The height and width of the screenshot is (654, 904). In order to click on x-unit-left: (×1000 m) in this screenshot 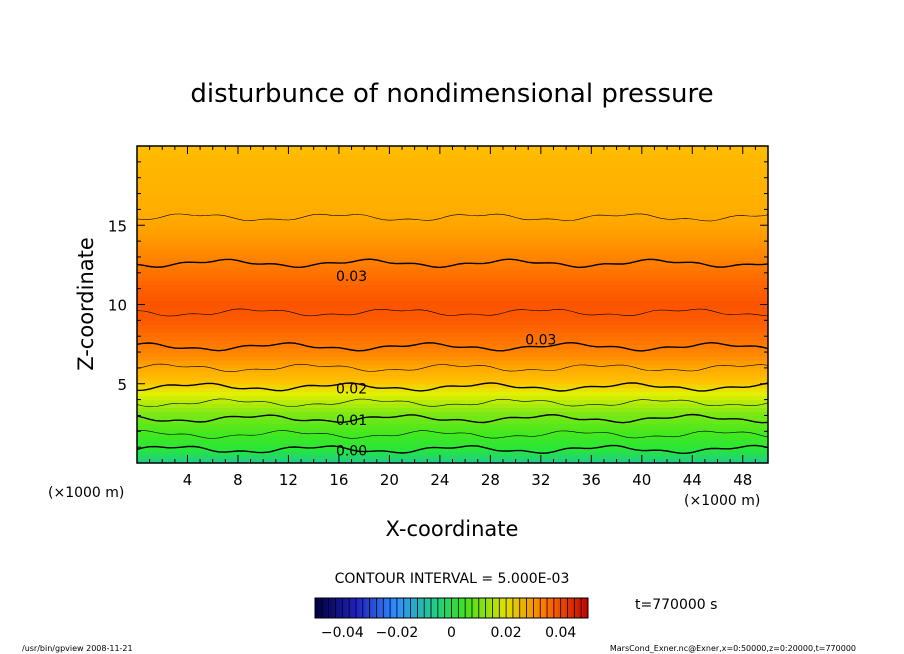, I will do `click(86, 493)`.